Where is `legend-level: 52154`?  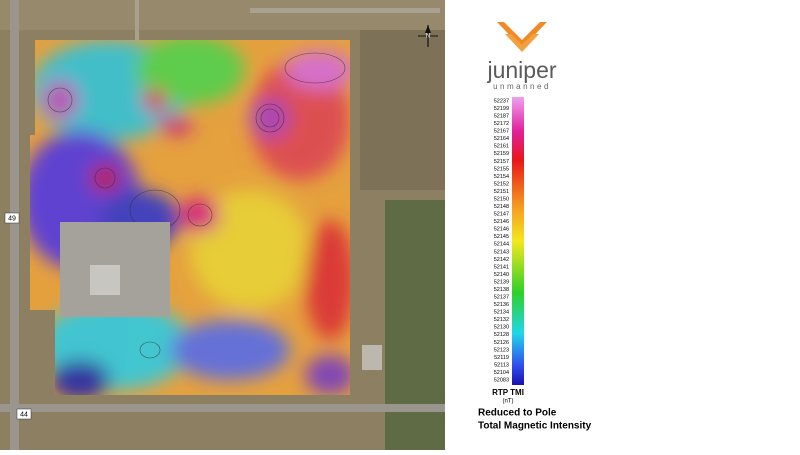
legend-level: 52154 is located at coordinates (501, 177).